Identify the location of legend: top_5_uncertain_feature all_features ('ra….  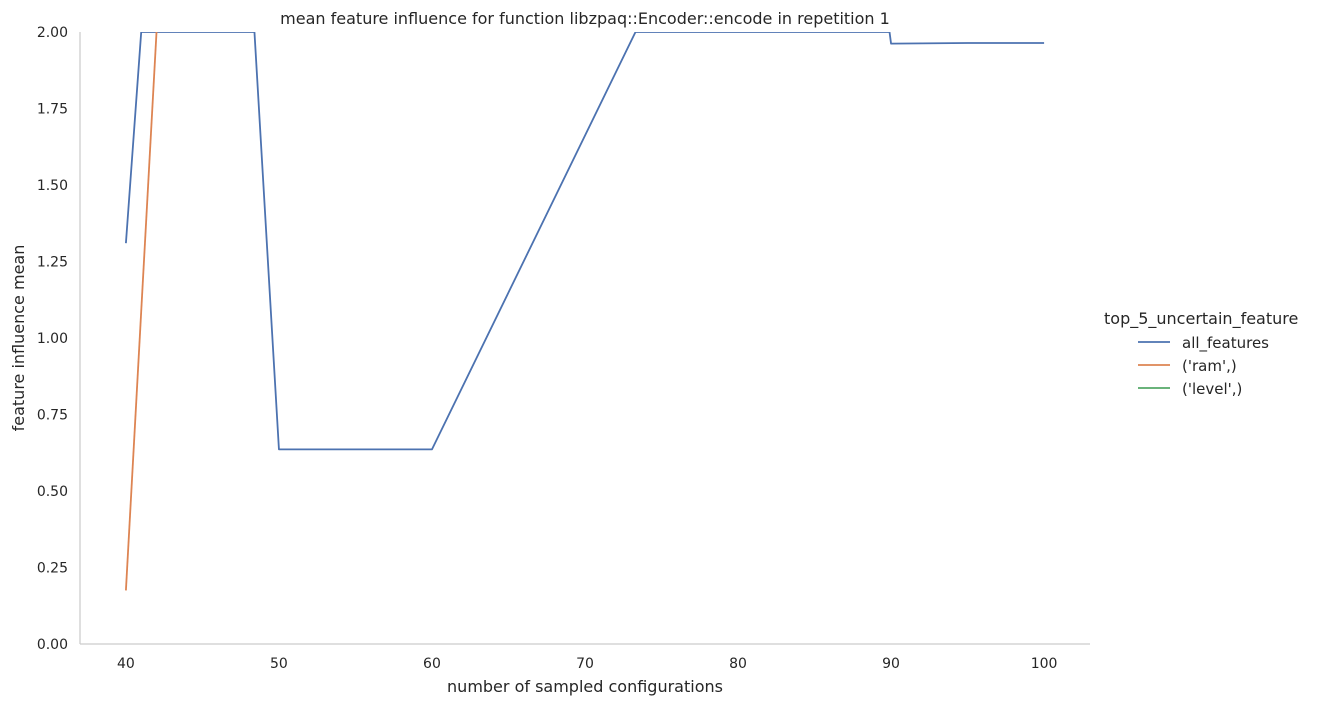
(1201, 353).